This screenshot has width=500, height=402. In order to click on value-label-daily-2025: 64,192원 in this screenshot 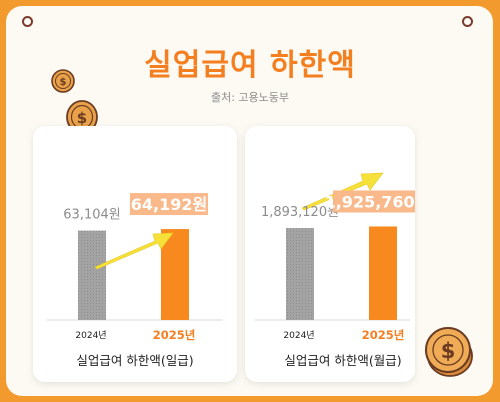, I will do `click(169, 204)`.